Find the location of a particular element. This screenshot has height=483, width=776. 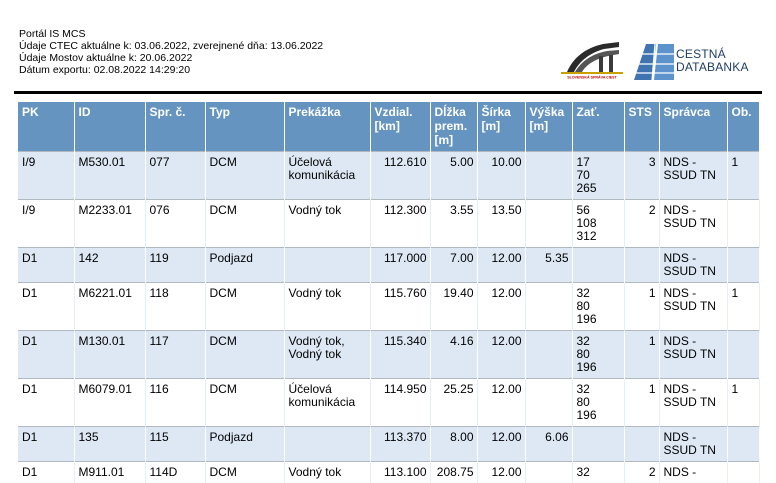

cestna-databanka-logo-text: CESTNÁ DATABANKA is located at coordinates (712, 61).